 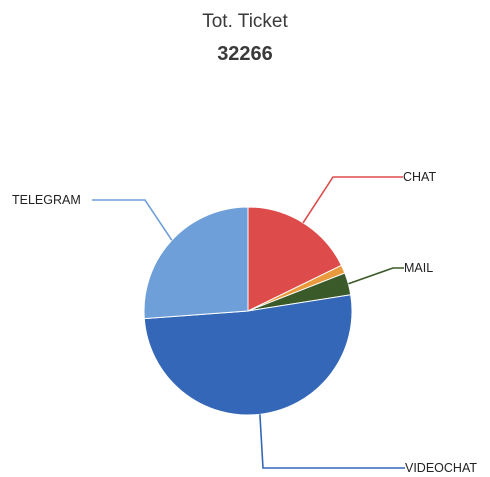 What do you see at coordinates (352, 200) in the screenshot?
I see `leader-line-chat` at bounding box center [352, 200].